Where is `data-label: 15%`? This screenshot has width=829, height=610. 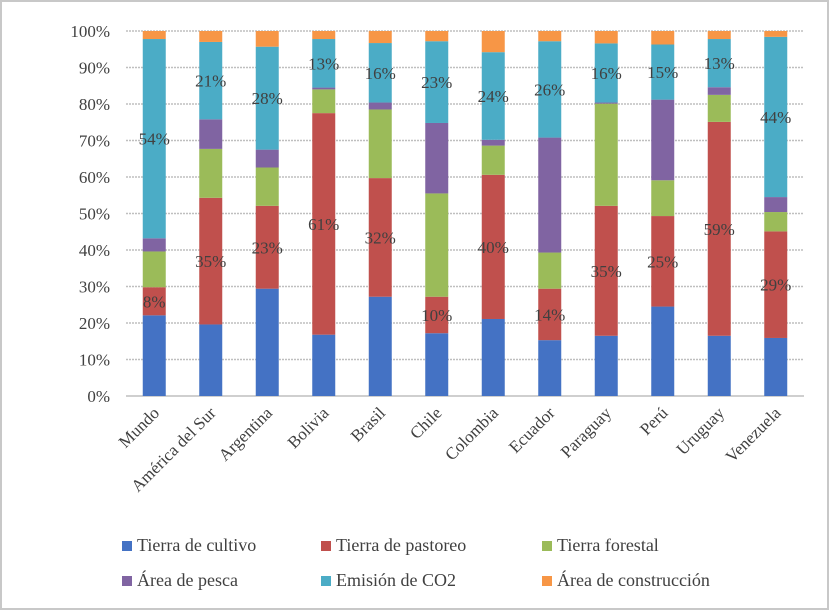
data-label: 15% is located at coordinates (662, 72).